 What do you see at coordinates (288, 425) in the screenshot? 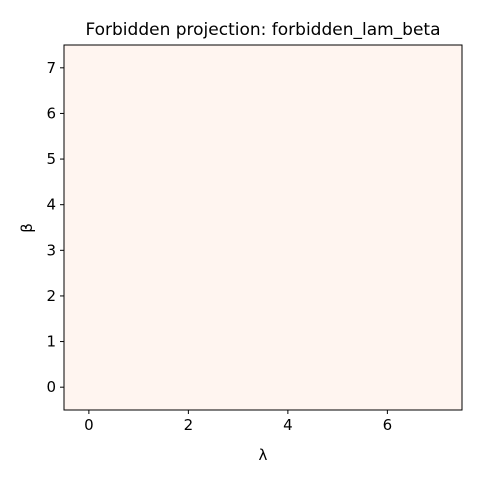
I see `x-tick-label: 4` at bounding box center [288, 425].